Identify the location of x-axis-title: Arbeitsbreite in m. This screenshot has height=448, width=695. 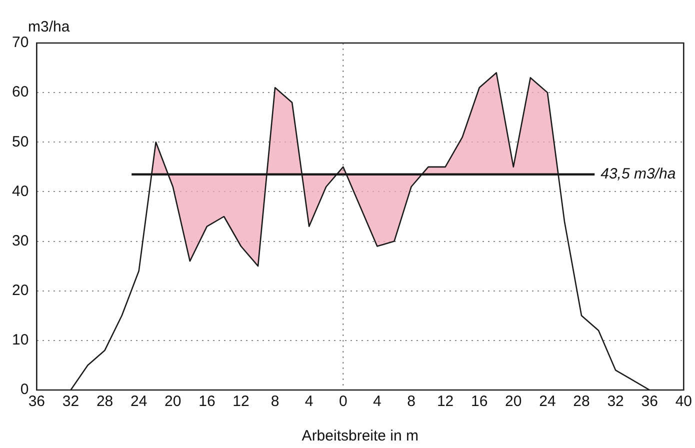
(360, 436).